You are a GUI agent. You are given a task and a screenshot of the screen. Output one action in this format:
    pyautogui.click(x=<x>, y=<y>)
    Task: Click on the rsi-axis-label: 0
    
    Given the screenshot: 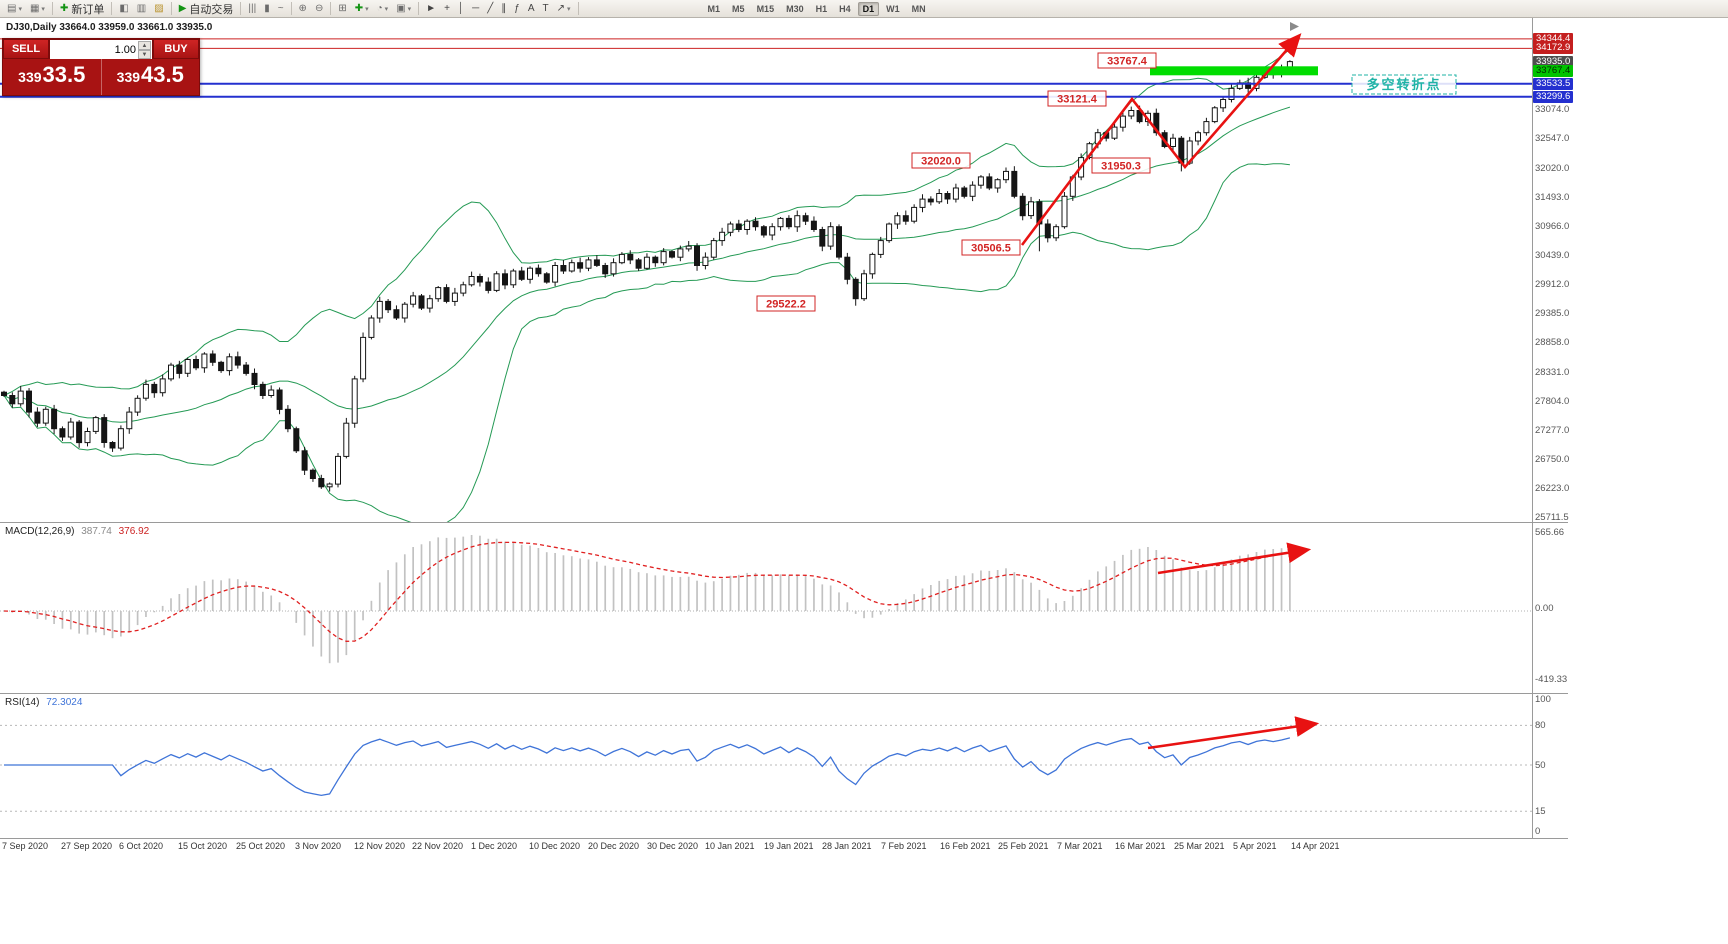 What is the action you would take?
    pyautogui.click(x=1538, y=831)
    